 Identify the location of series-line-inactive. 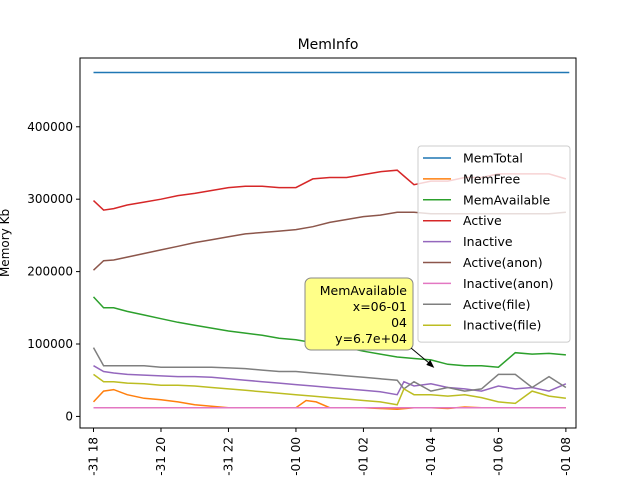
(330, 380).